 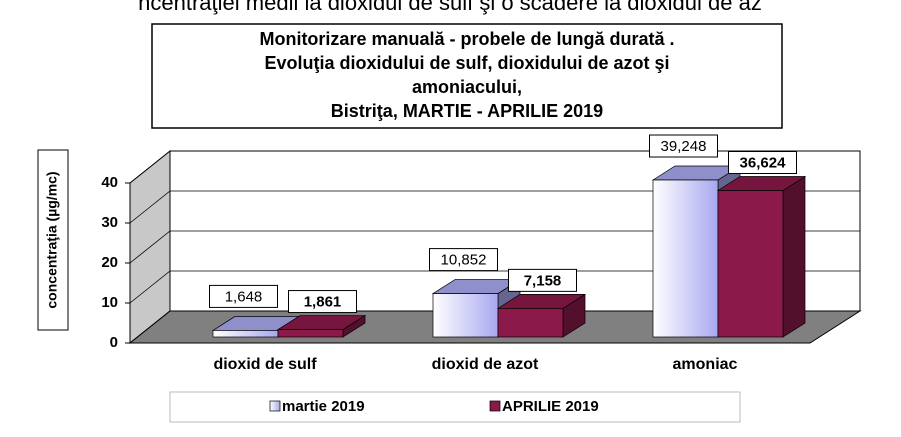 What do you see at coordinates (265, 364) in the screenshot?
I see `x-tick-label: dioxid de sulf` at bounding box center [265, 364].